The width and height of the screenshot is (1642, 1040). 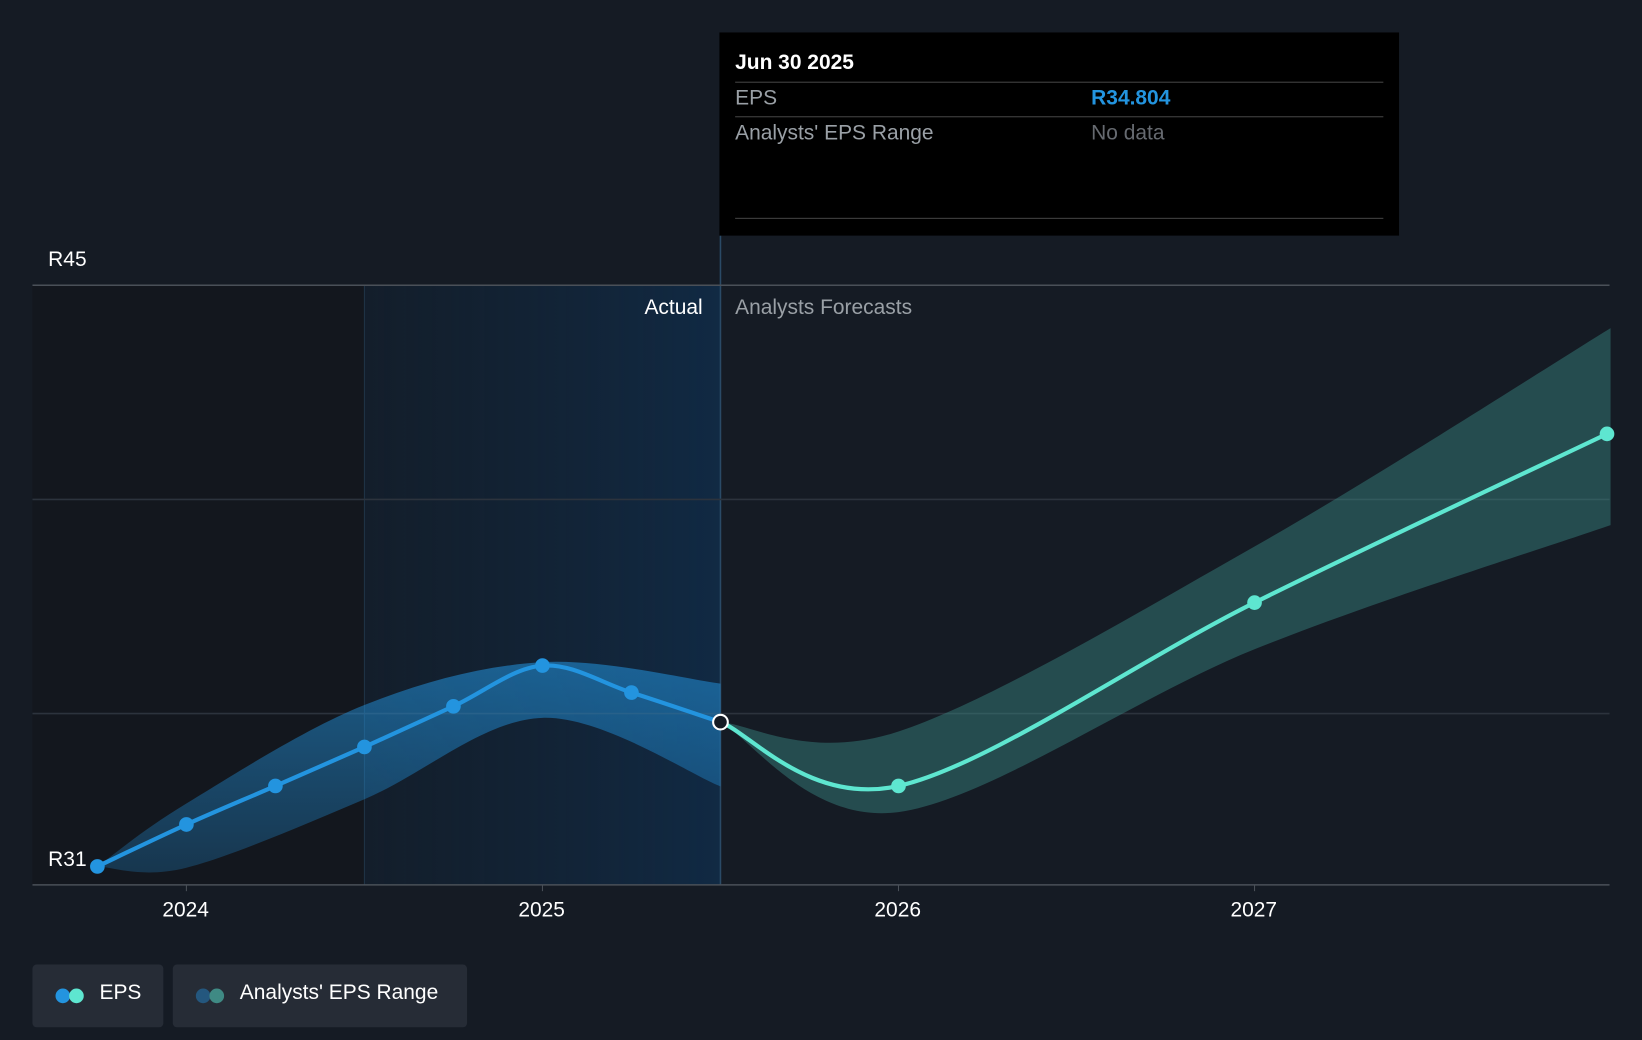 What do you see at coordinates (1131, 98) in the screenshot?
I see `tooltip-value: R34.804` at bounding box center [1131, 98].